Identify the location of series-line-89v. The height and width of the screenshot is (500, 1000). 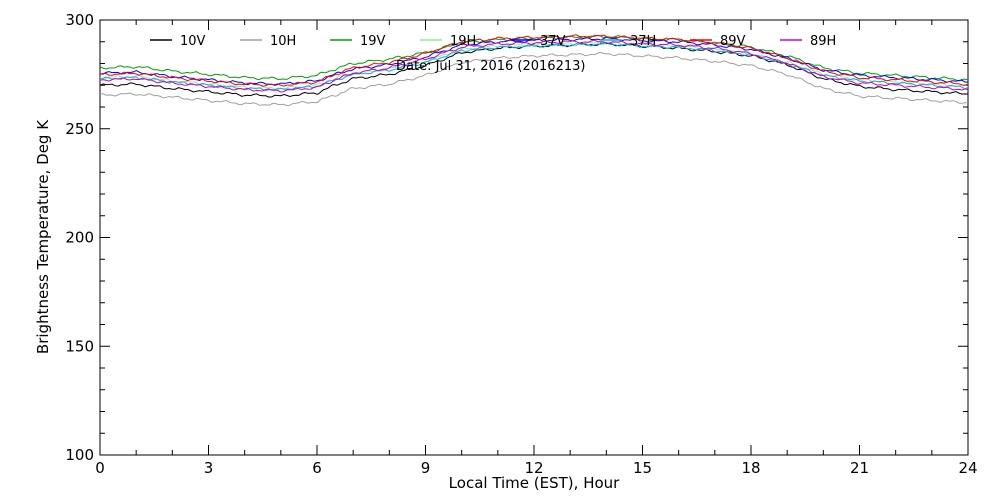
(534, 60).